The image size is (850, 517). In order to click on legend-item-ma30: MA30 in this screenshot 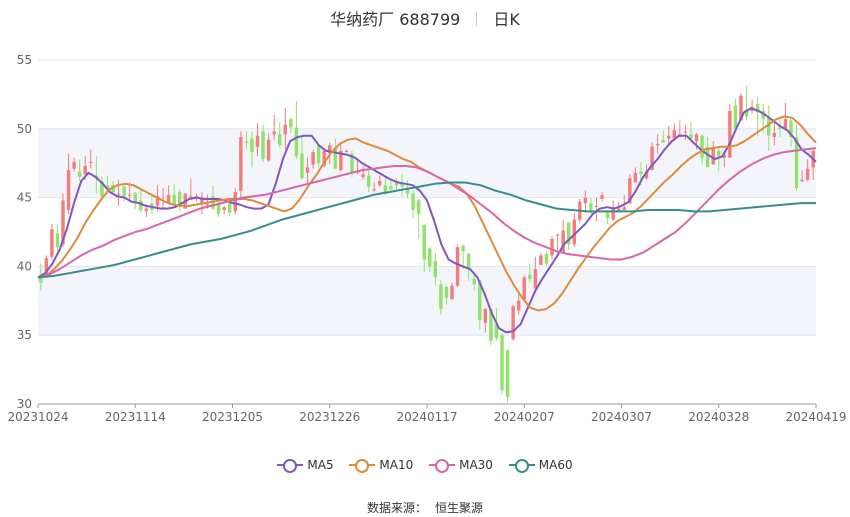, I will do `click(461, 465)`.